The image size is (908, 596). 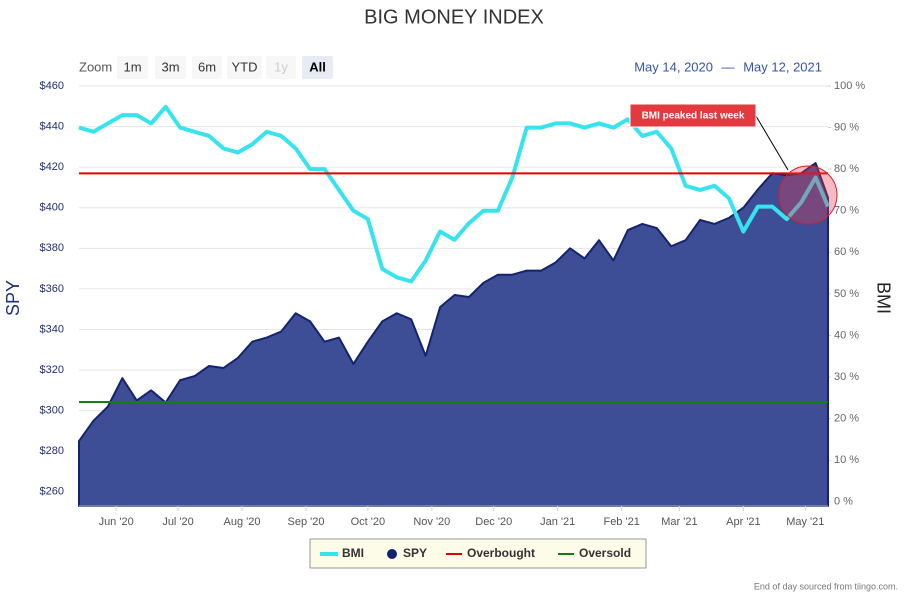 What do you see at coordinates (177, 522) in the screenshot?
I see `x-tick-label: Jul '20` at bounding box center [177, 522].